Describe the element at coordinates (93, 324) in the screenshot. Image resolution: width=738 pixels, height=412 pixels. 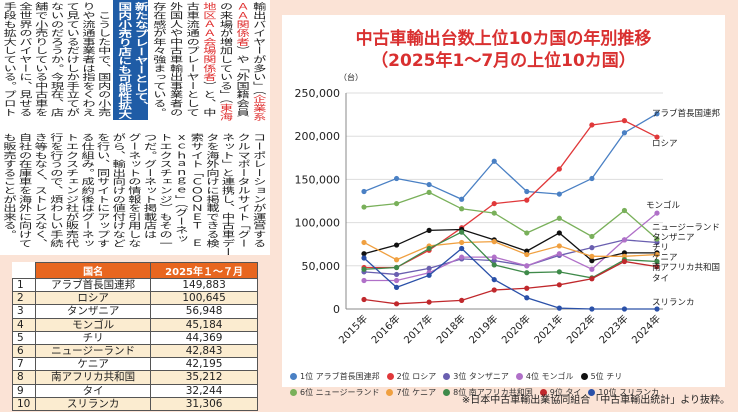
I see `cell-country: モンゴル` at that location.